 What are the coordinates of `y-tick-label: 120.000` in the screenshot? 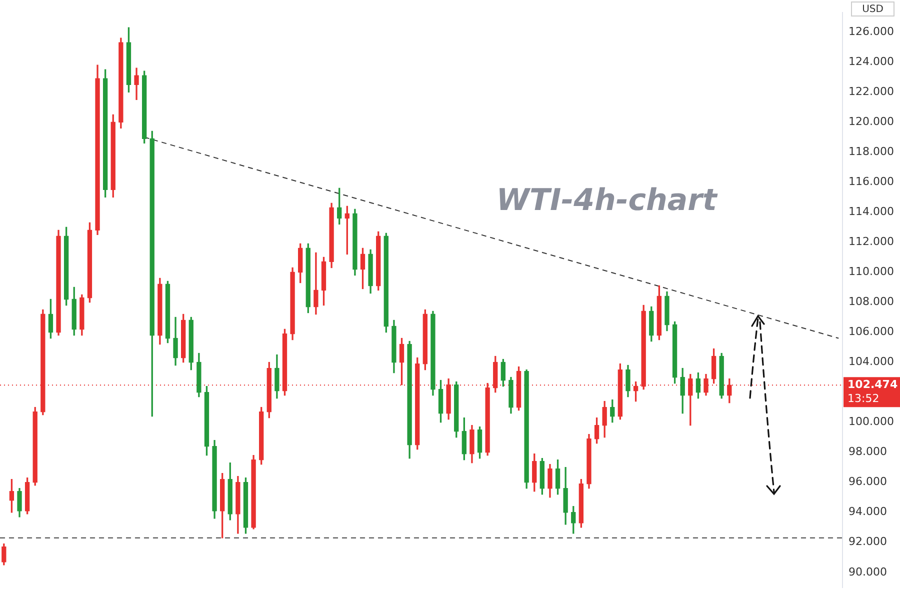 It's located at (871, 121).